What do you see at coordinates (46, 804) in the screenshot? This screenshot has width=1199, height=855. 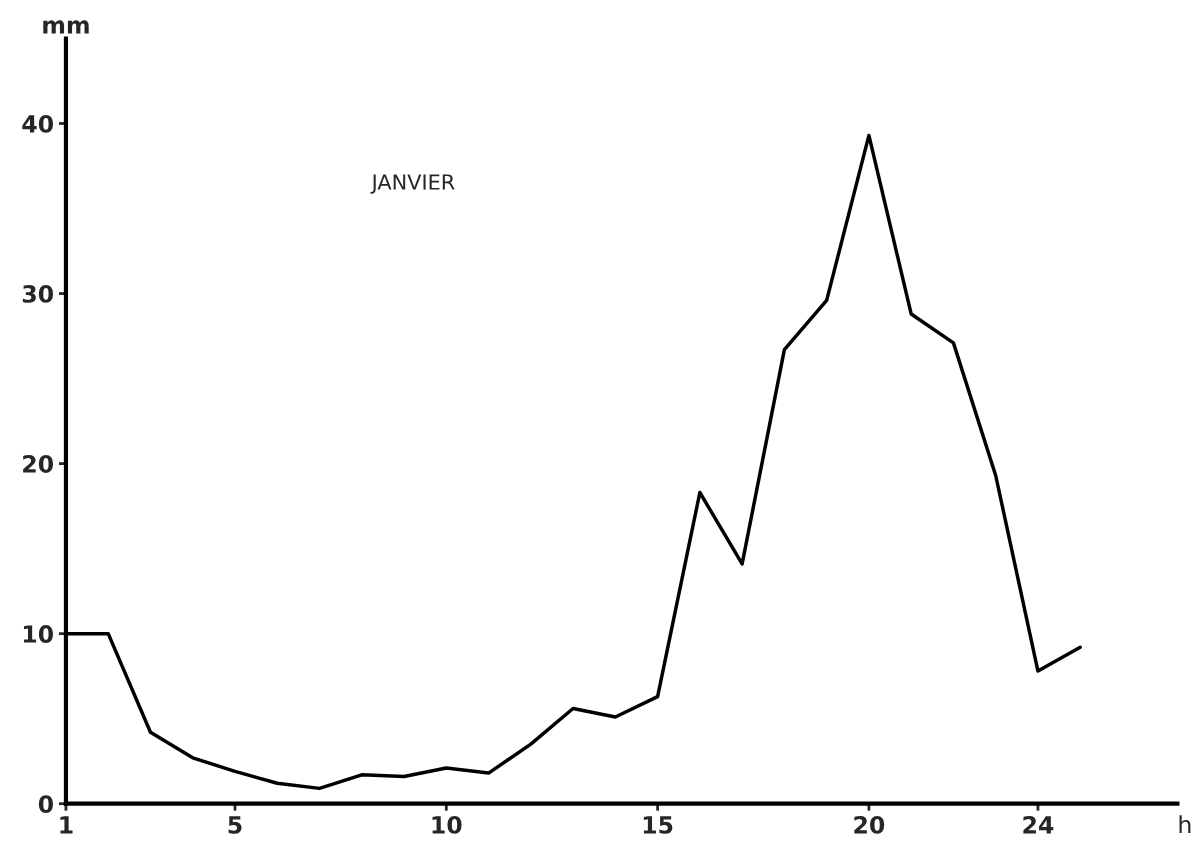 I see `y-tick-label: 0` at bounding box center [46, 804].